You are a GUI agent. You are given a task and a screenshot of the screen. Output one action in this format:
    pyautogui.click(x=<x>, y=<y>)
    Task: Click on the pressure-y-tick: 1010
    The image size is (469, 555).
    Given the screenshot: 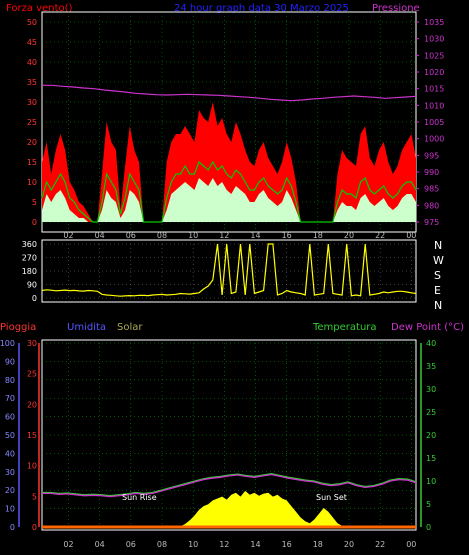 What is the action you would take?
    pyautogui.click(x=434, y=105)
    